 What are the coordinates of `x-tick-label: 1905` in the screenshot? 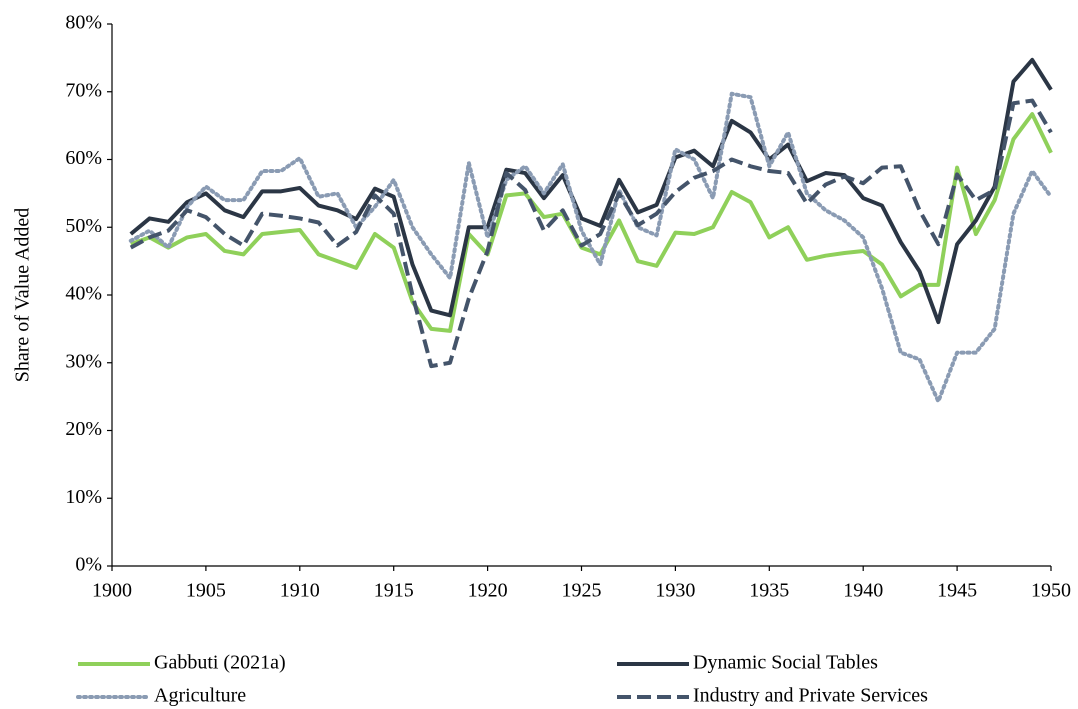 It's located at (206, 591).